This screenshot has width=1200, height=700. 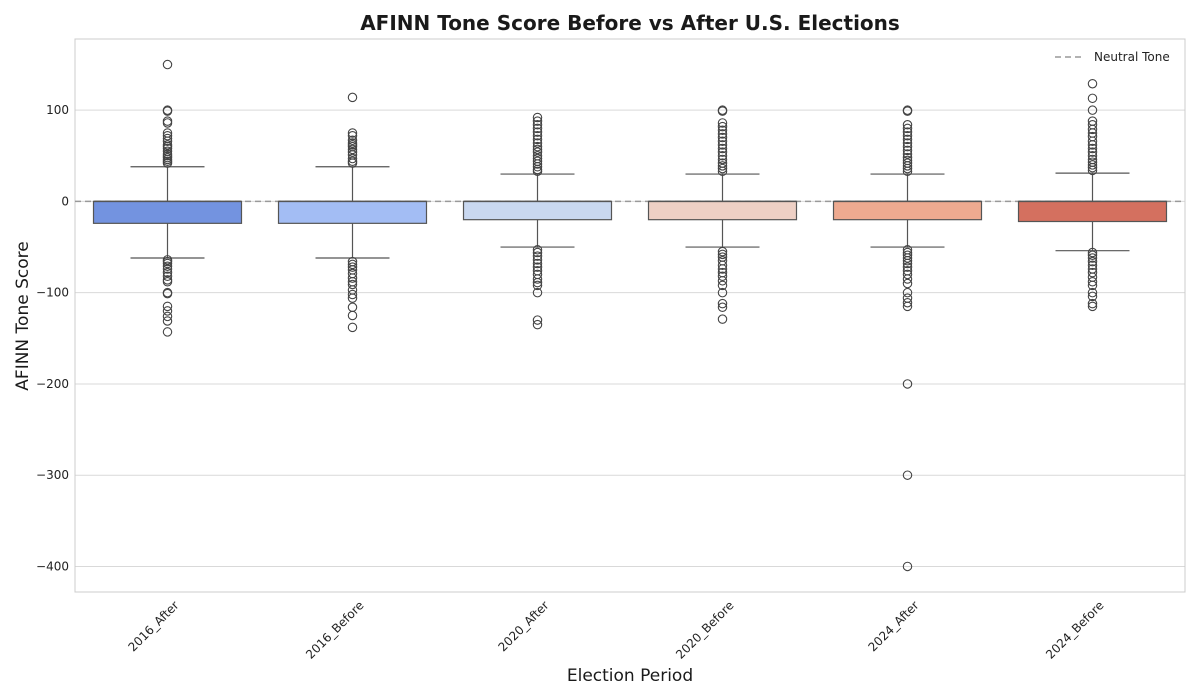 I want to click on box-2024_Before, so click(x=1092, y=195).